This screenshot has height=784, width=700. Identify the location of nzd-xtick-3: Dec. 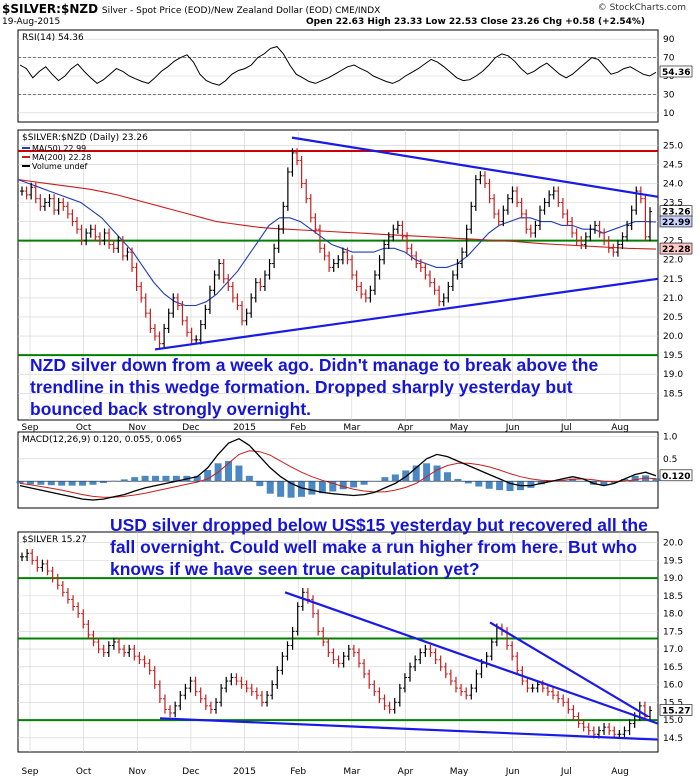
(190, 428).